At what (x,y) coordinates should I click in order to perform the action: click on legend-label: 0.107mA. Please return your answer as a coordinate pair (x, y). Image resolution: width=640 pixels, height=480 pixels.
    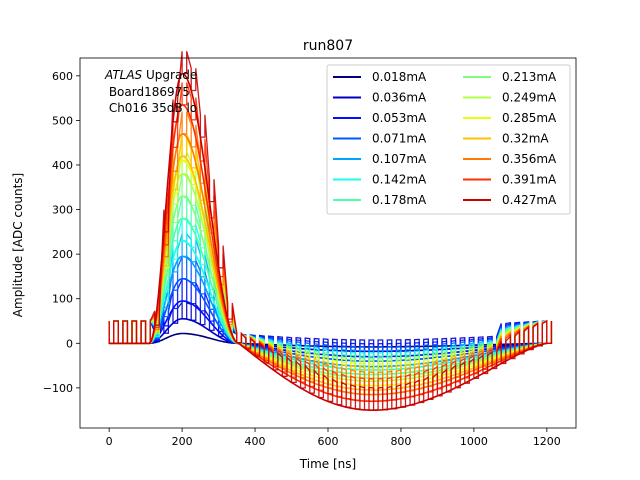
    Looking at the image, I should click on (399, 159).